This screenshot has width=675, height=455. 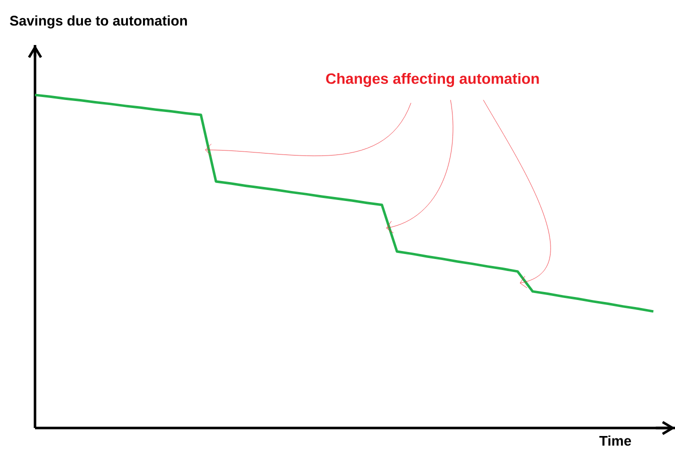 I want to click on text: Changes affecting automation, so click(x=432, y=79).